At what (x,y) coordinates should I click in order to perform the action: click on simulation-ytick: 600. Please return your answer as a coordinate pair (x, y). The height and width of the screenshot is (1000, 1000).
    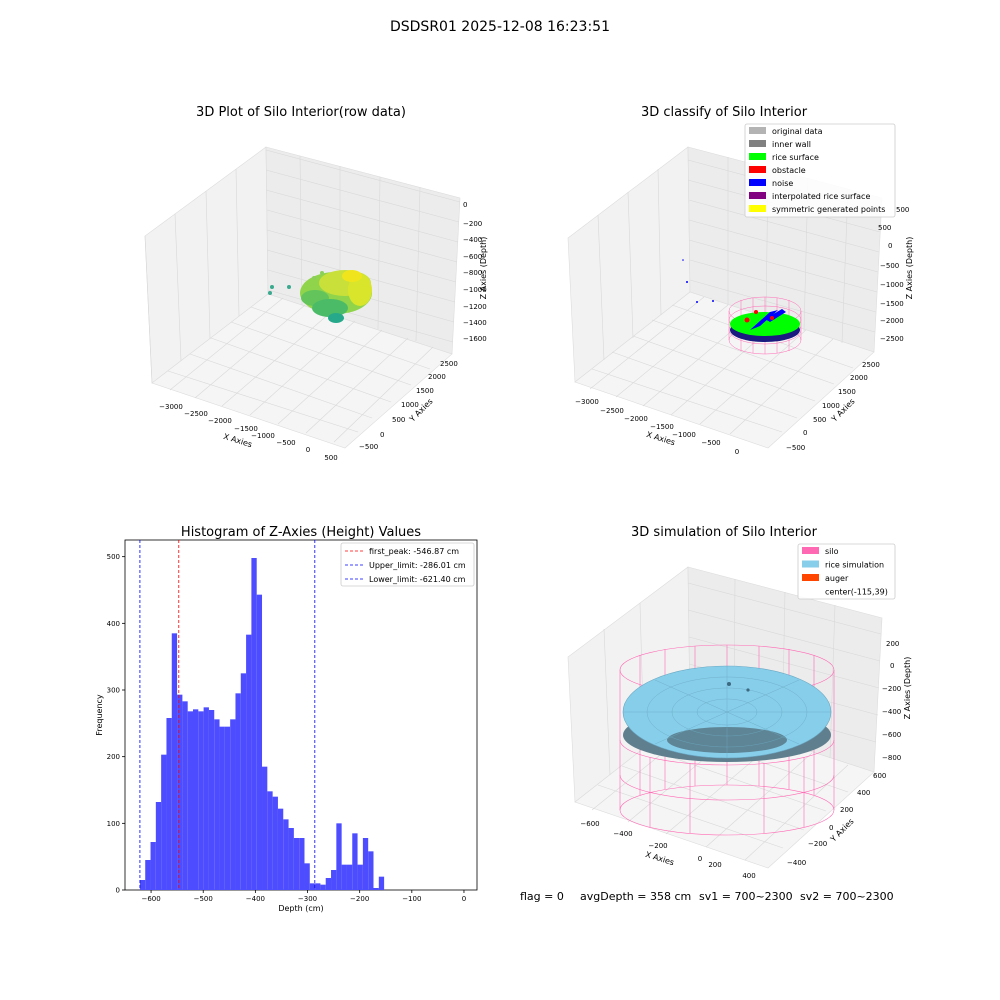
    Looking at the image, I should click on (879, 776).